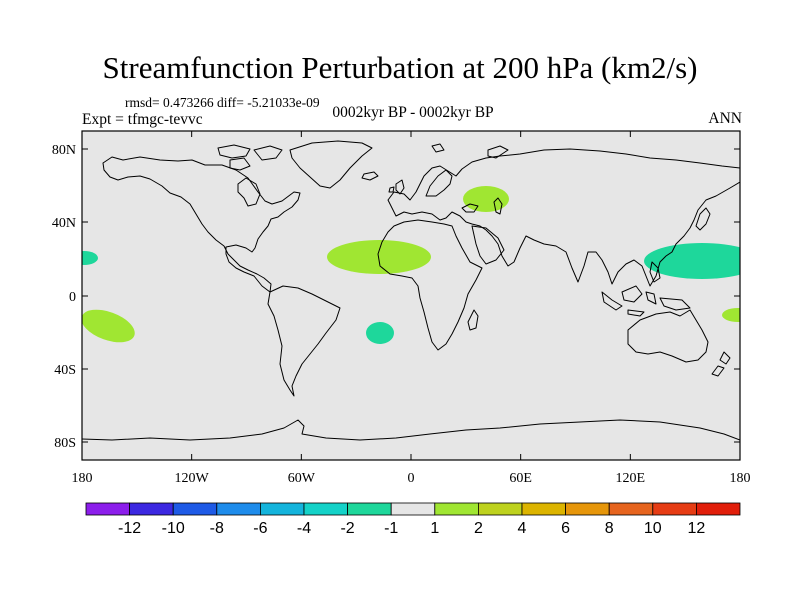  What do you see at coordinates (260, 528) in the screenshot?
I see `colorbar-label: -6` at bounding box center [260, 528].